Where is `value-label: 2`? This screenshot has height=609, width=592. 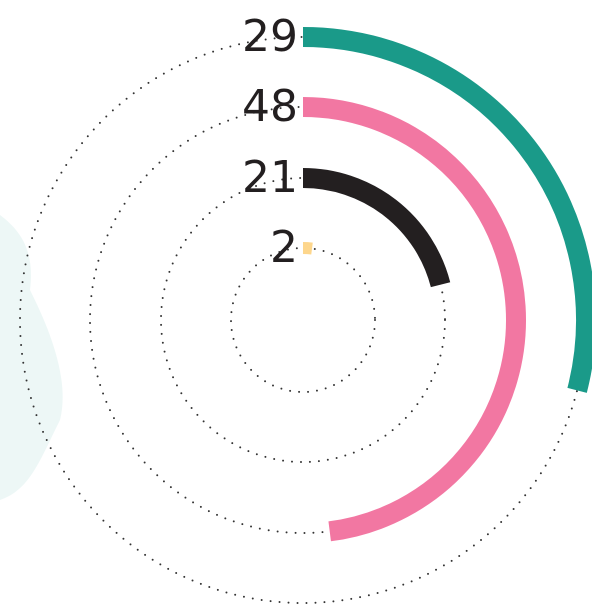
value-label: 2 is located at coordinates (284, 247).